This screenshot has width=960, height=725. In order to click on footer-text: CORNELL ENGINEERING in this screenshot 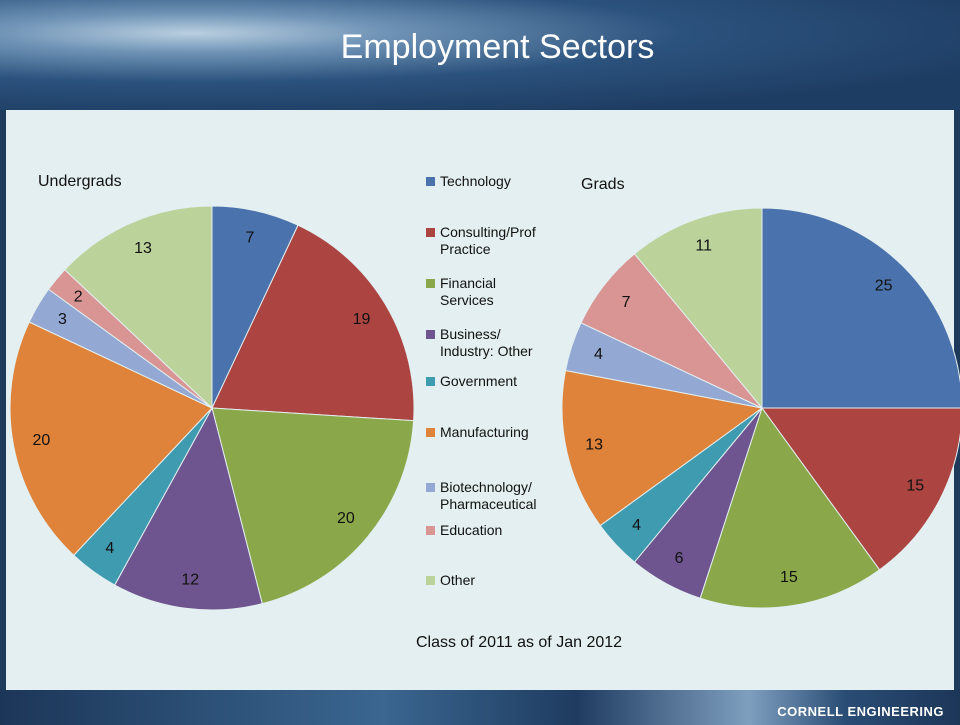, I will do `click(860, 711)`.